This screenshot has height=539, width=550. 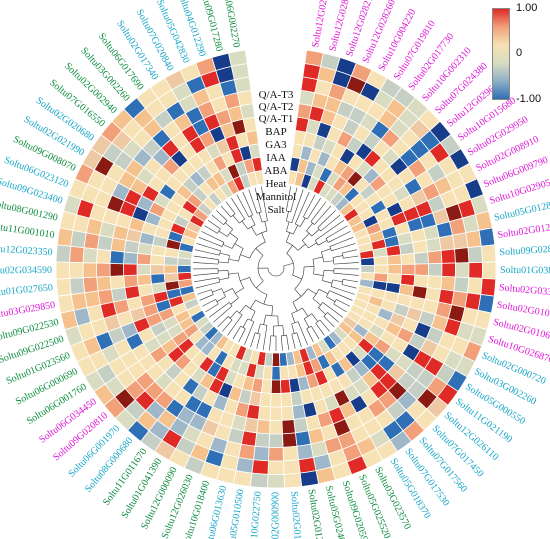 What do you see at coordinates (26, 251) in the screenshot?
I see `gene-label: Soltu12G023350` at bounding box center [26, 251].